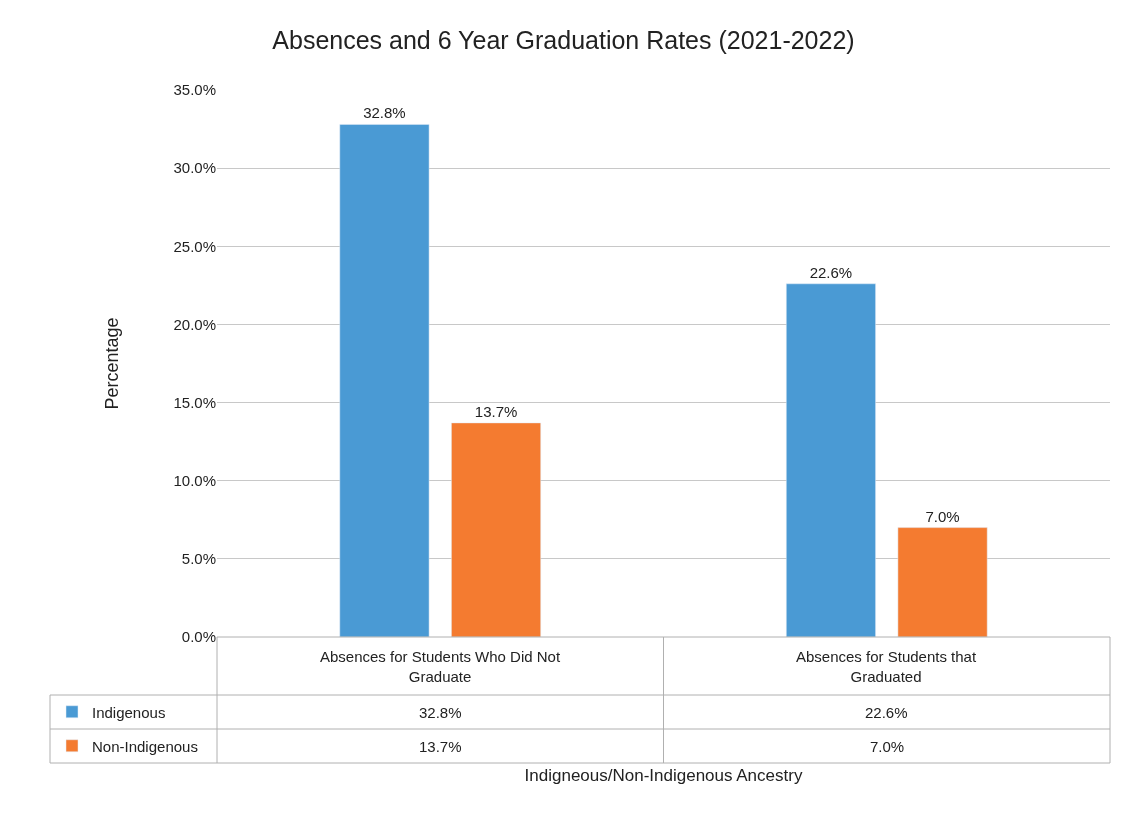  What do you see at coordinates (194, 324) in the screenshot?
I see `y-tick-label: 20.0%` at bounding box center [194, 324].